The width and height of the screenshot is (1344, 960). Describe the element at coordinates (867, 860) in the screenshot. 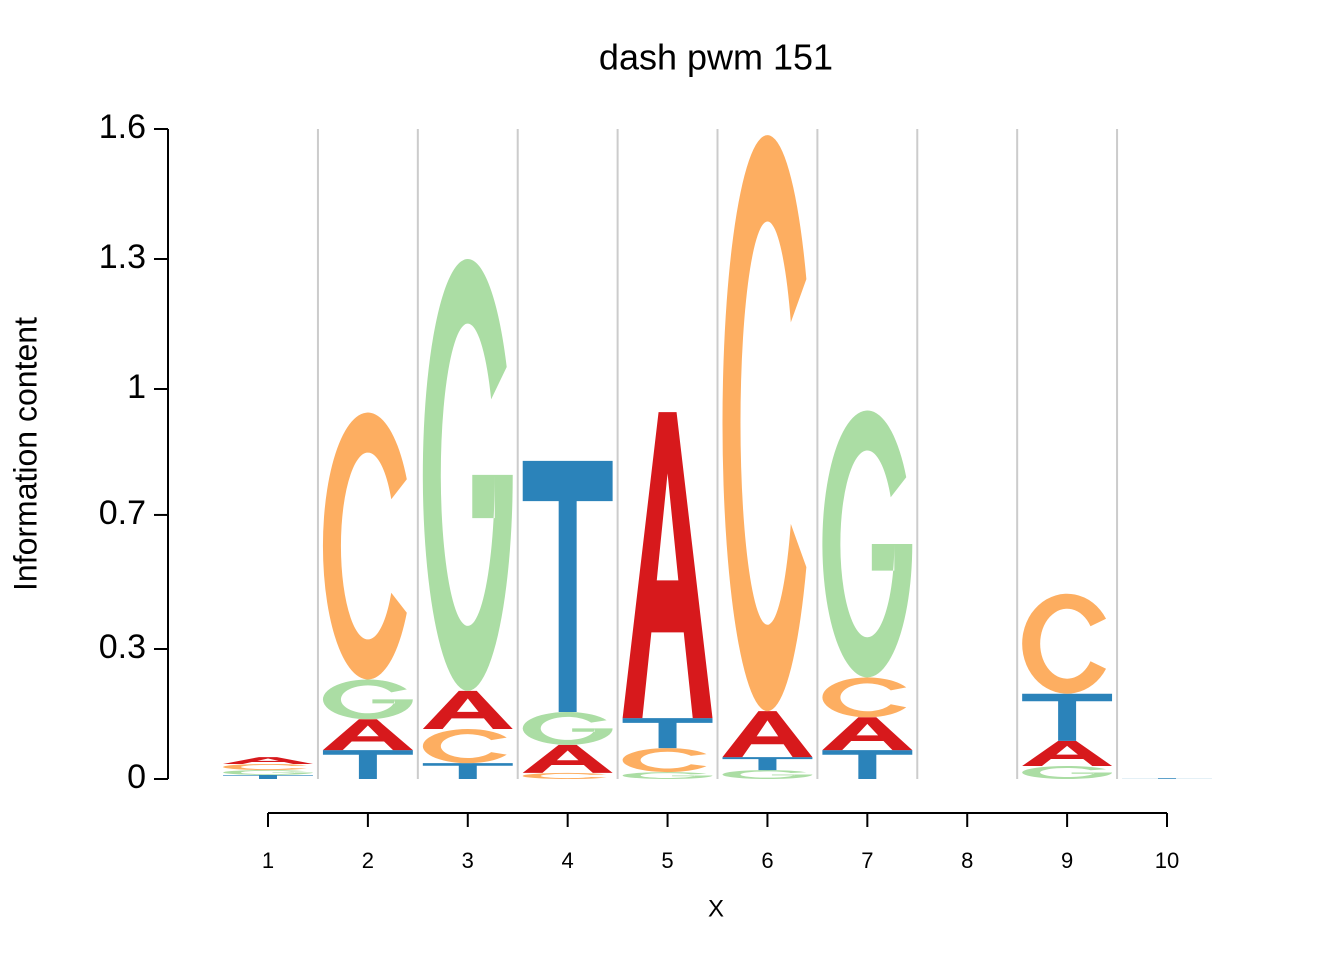

I see `x-tick-label: 7` at that location.